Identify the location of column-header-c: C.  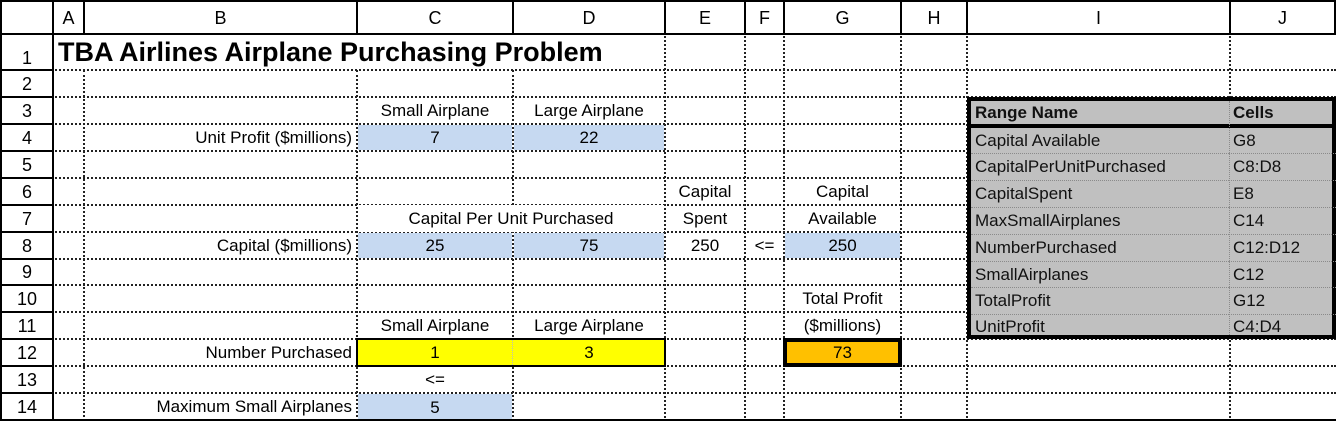
(435, 17).